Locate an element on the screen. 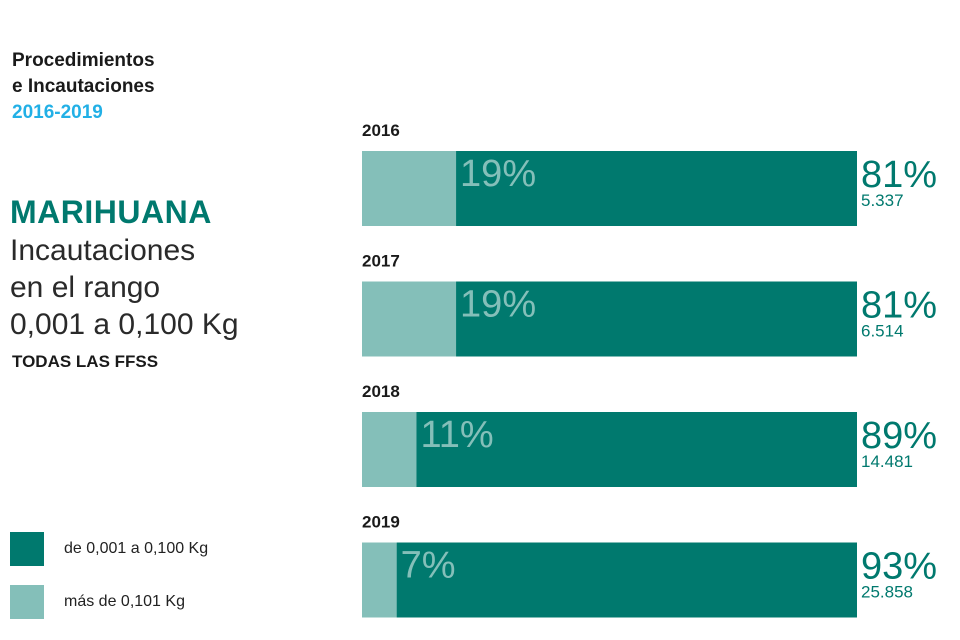 The image size is (960, 640). header-line-1: Procedimientos is located at coordinates (83, 60).